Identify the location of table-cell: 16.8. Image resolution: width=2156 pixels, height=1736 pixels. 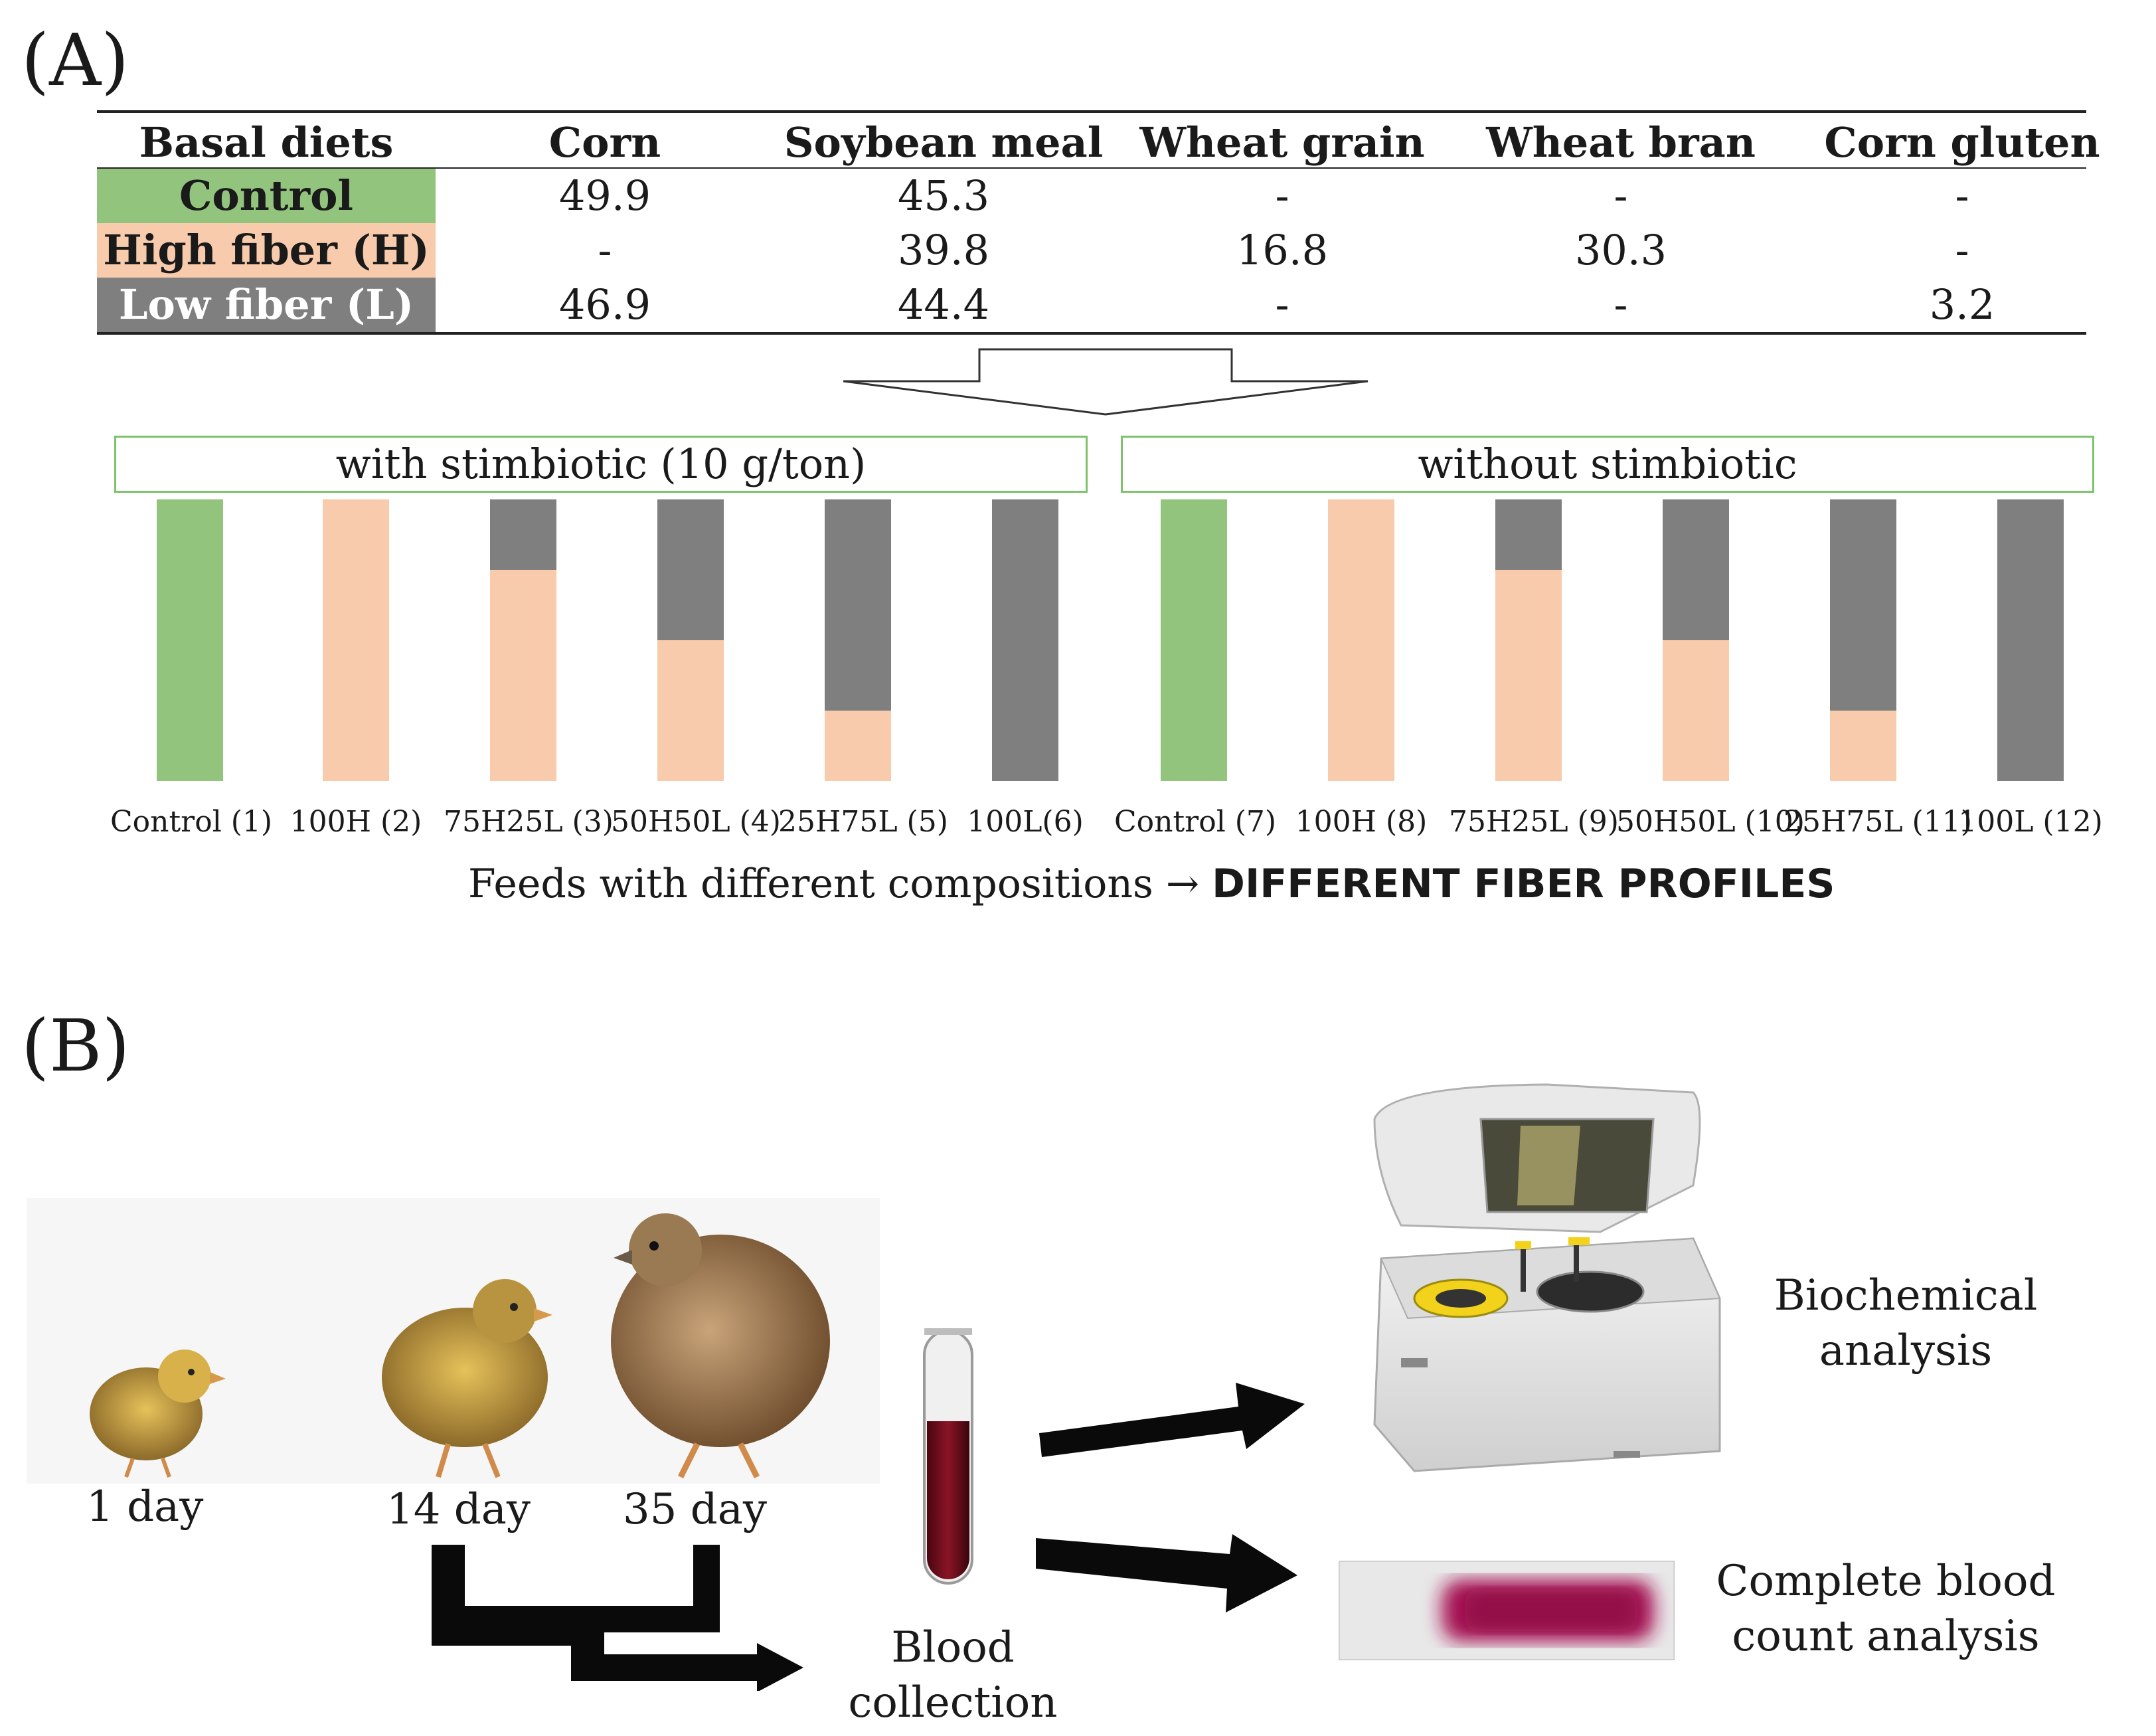
(1282, 250).